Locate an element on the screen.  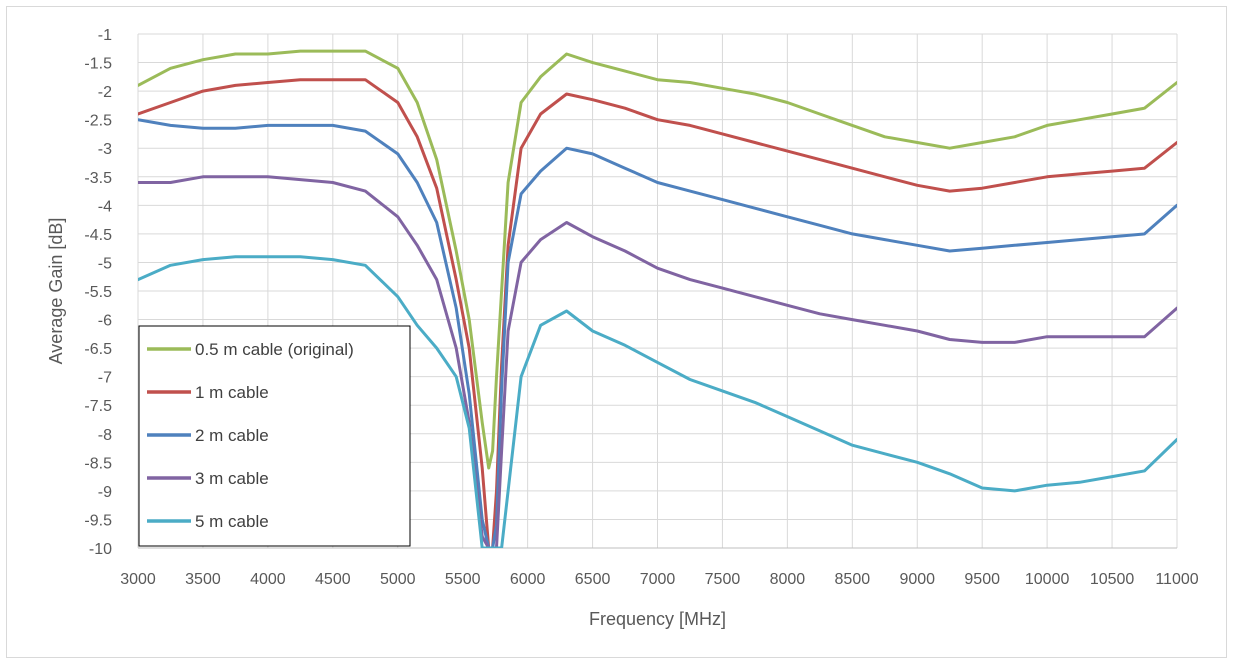
legend-label: 2 m cable is located at coordinates (232, 435).